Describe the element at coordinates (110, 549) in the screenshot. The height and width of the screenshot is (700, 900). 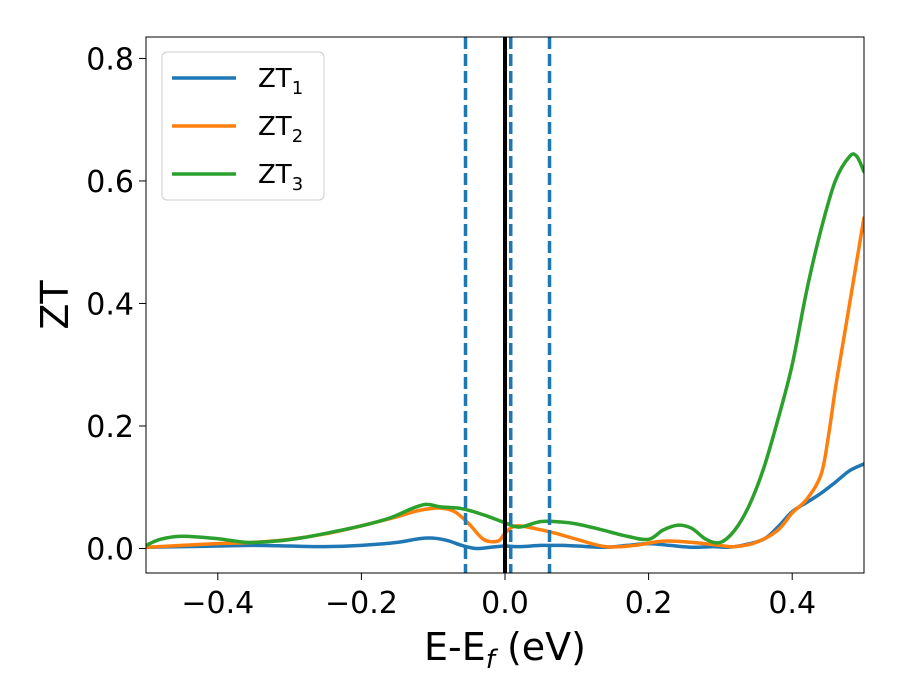
I see `y-tick-label: 0.0` at that location.